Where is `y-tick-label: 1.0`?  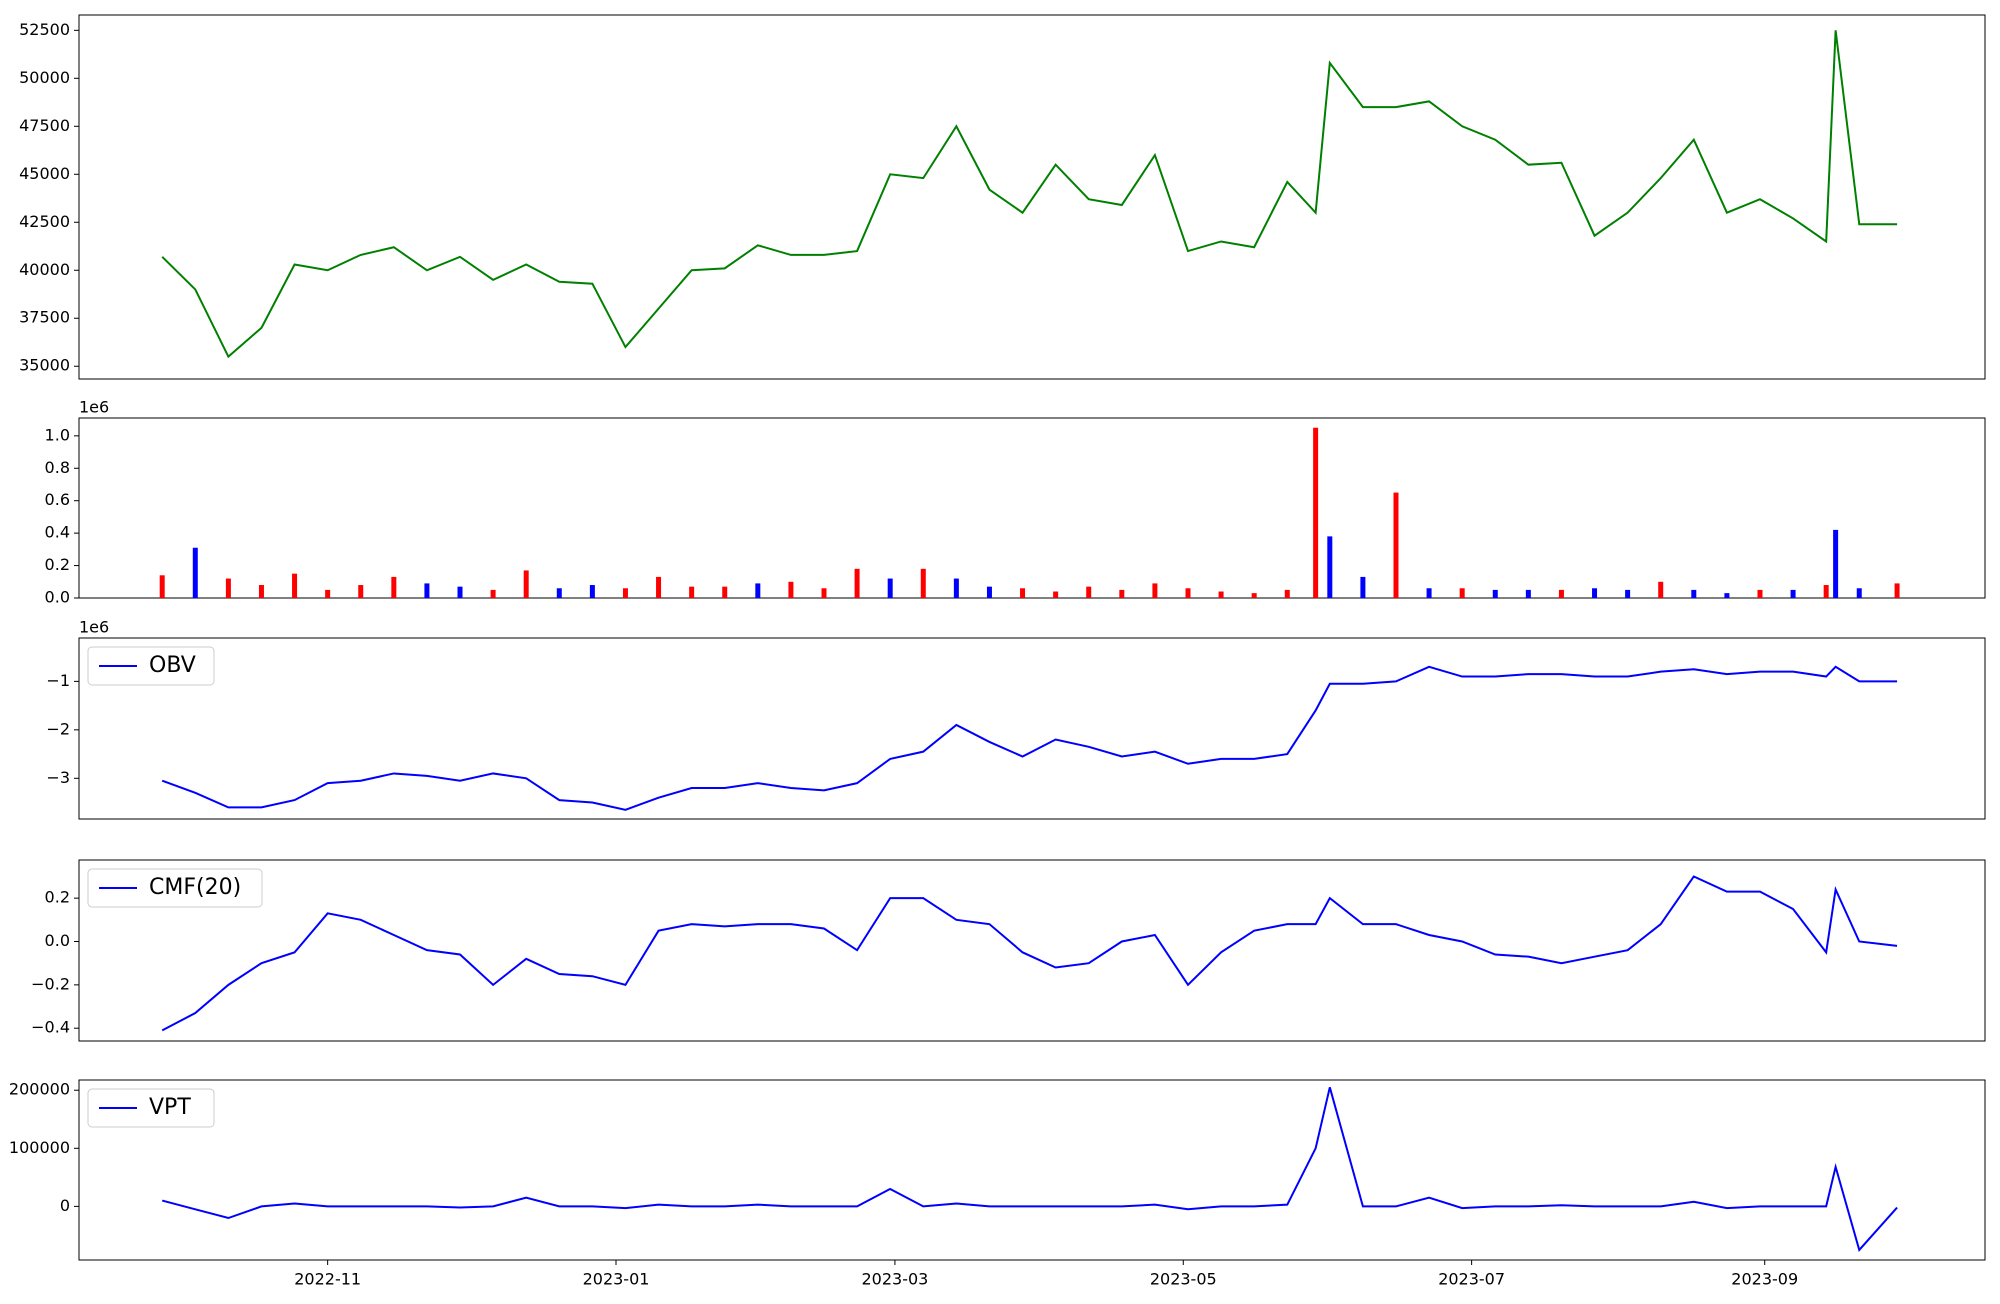 y-tick-label: 1.0 is located at coordinates (57, 434).